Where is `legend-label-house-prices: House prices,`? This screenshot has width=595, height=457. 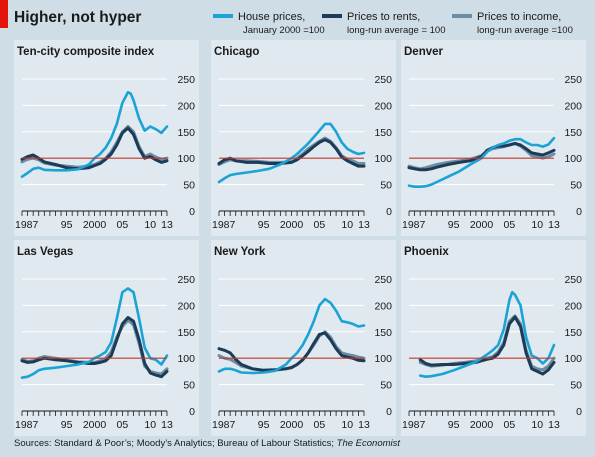 legend-label-house-prices: House prices, is located at coordinates (271, 17).